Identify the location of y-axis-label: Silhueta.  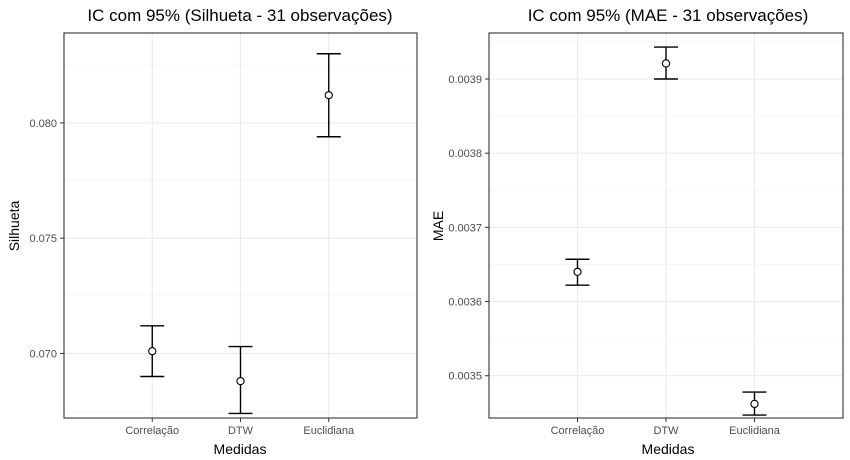
(14, 225).